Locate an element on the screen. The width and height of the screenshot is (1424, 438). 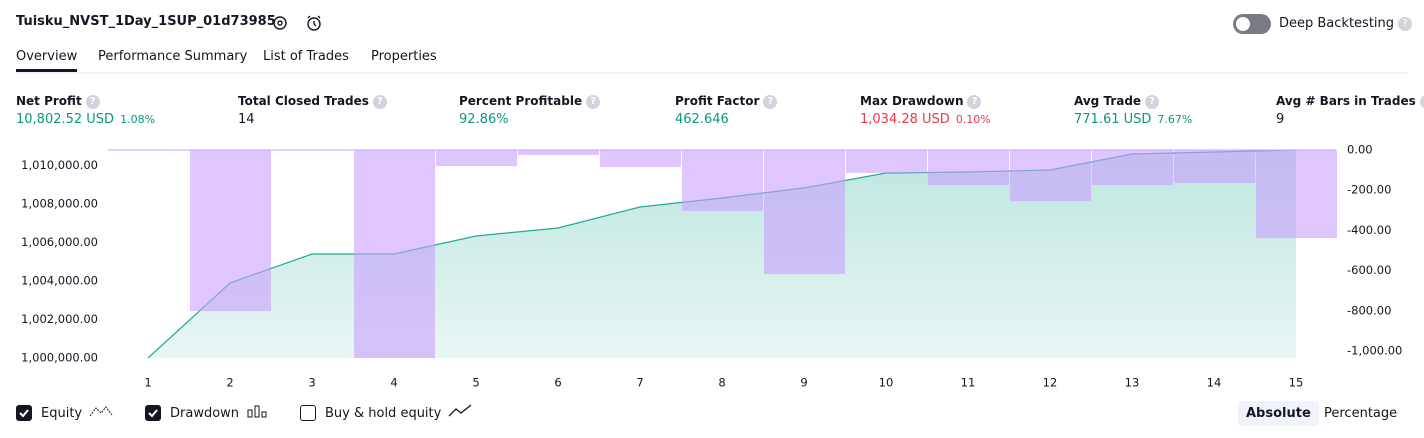
legend-label: Equity is located at coordinates (62, 413).